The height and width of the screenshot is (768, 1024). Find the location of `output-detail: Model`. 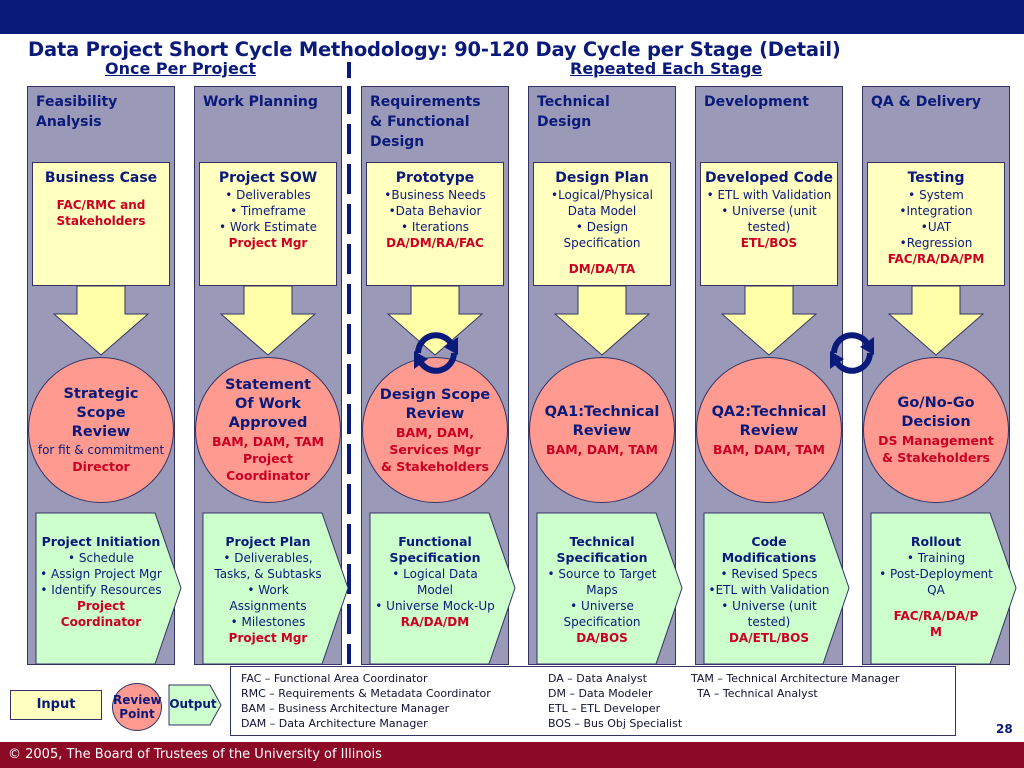

output-detail: Model is located at coordinates (435, 590).